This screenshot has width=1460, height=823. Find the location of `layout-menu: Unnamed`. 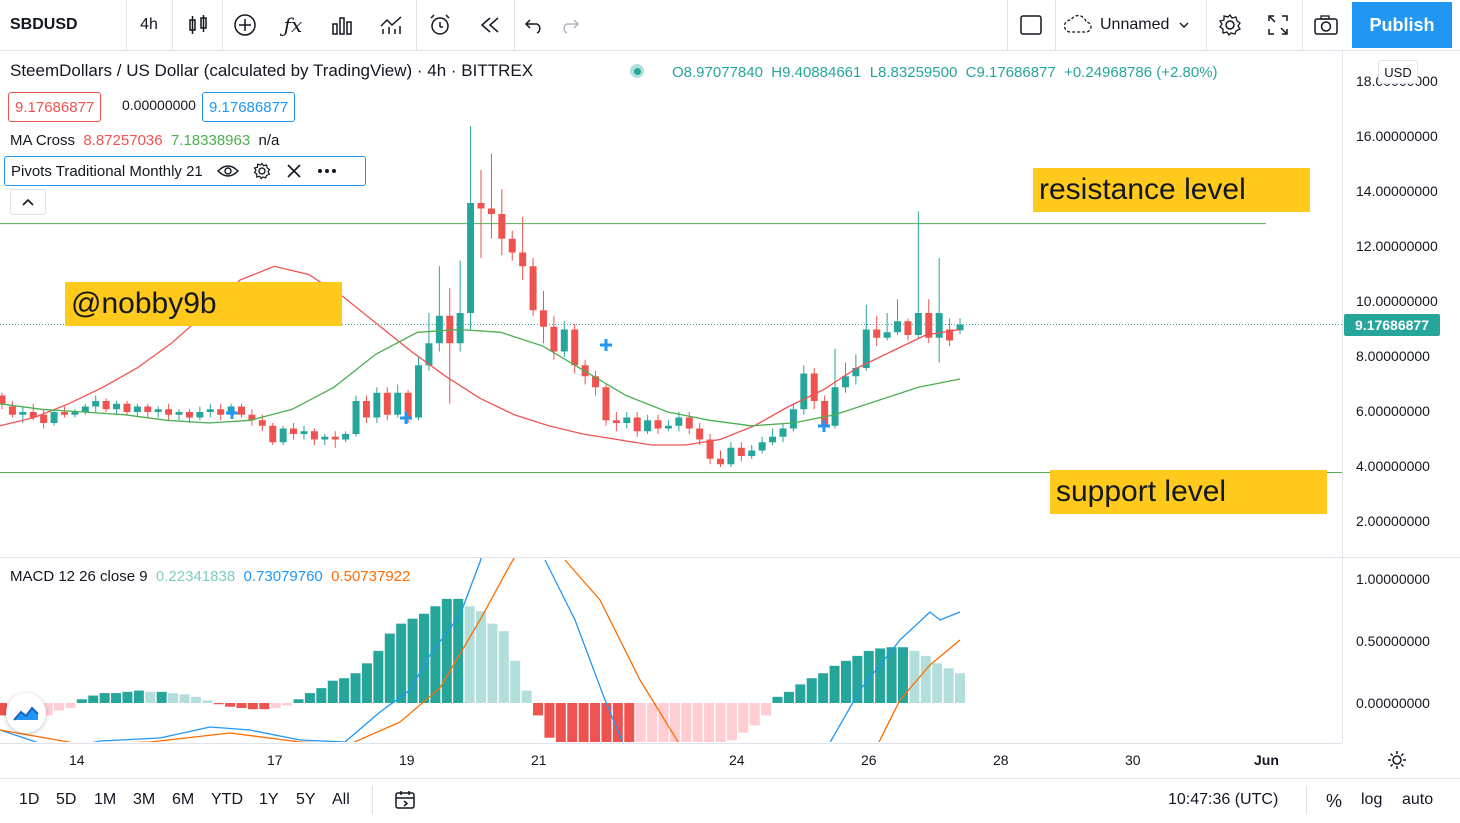

layout-menu: Unnamed is located at coordinates (1132, 25).